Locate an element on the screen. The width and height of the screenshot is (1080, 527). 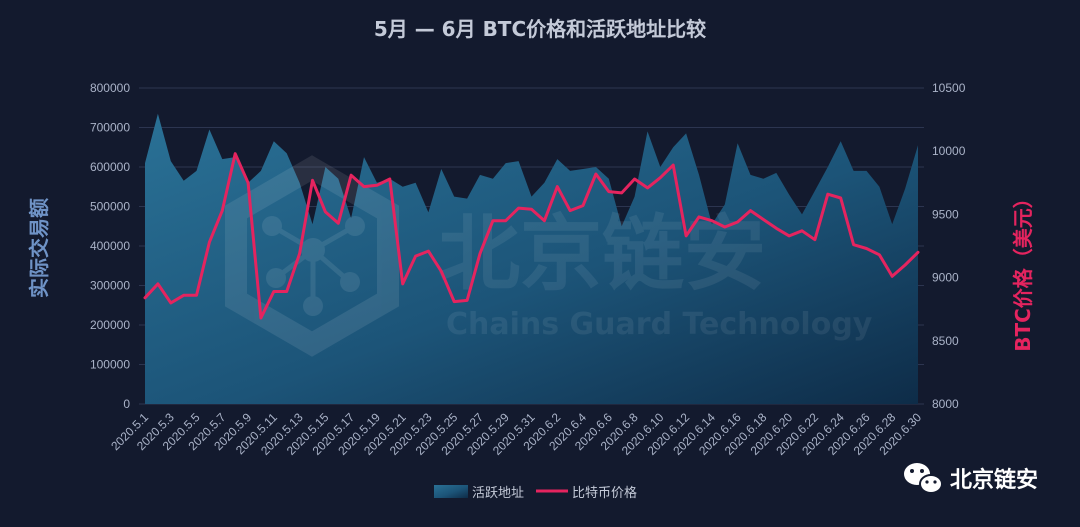
y-left-tick-label: 700000 is located at coordinates (110, 128).